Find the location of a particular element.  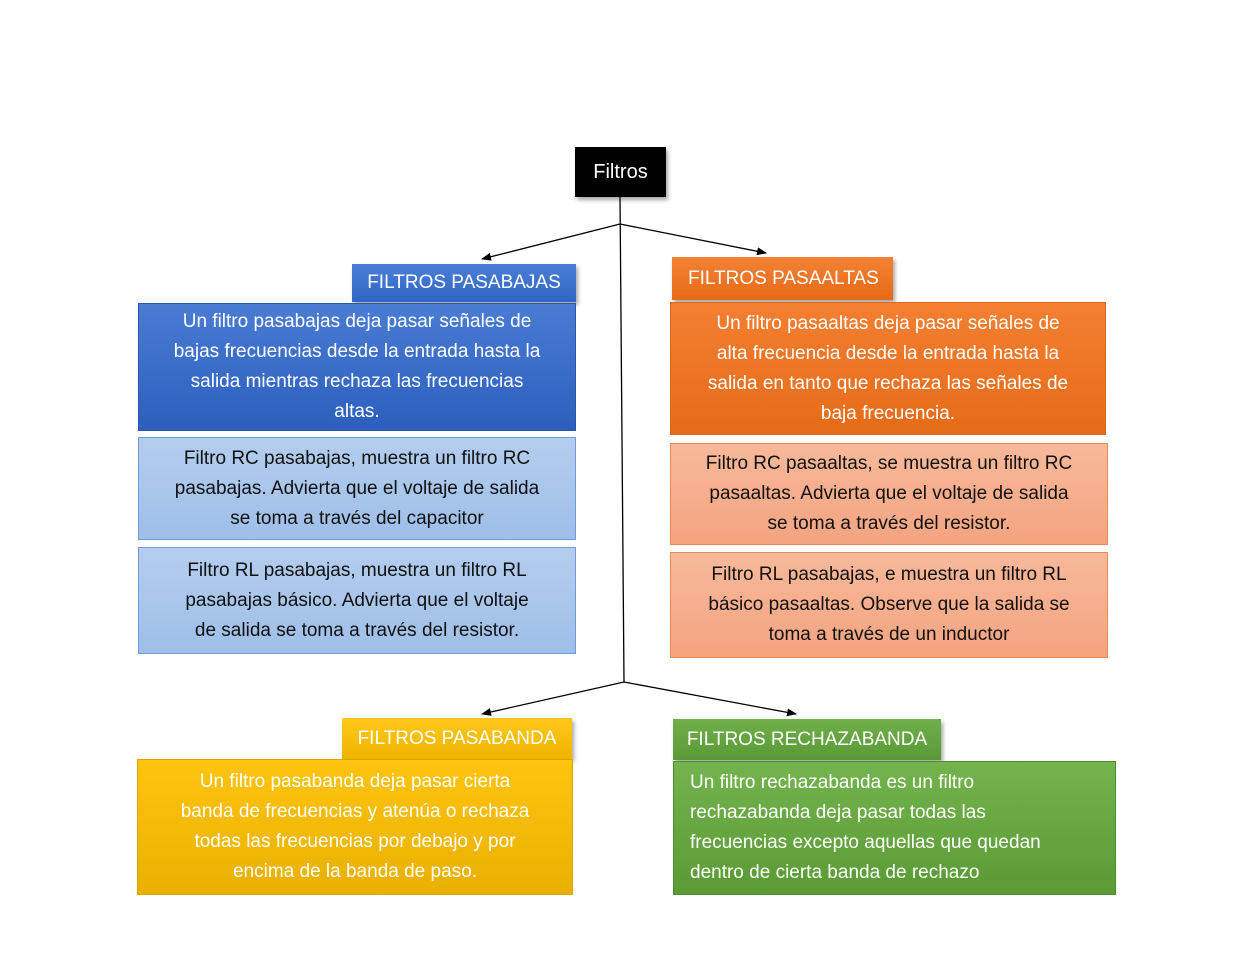

trunk-line is located at coordinates (622, 439).